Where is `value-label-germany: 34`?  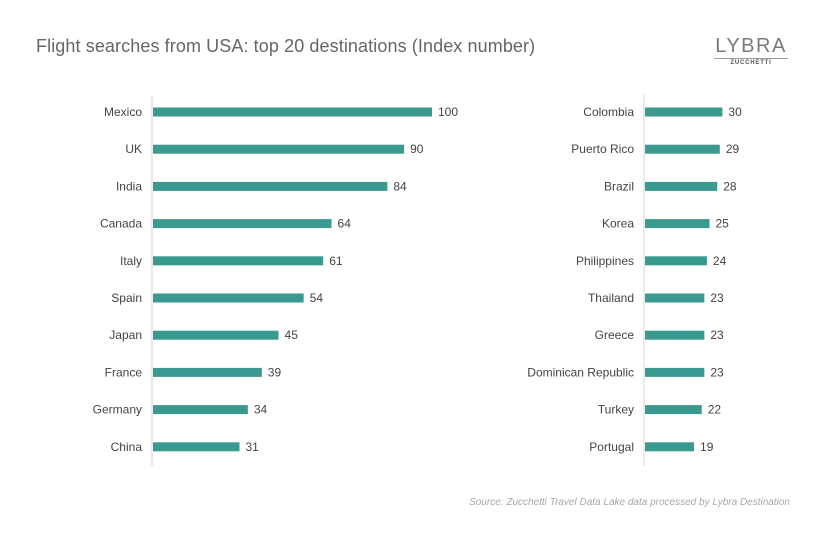
value-label-germany: 34 is located at coordinates (261, 410).